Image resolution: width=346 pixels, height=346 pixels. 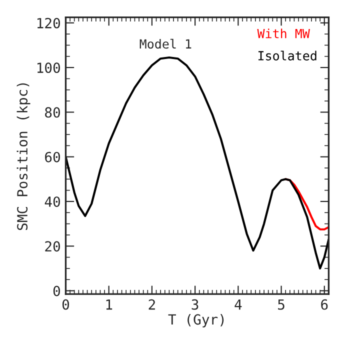 I want to click on y-axis-title: SMC Position (kpc), so click(x=23, y=156).